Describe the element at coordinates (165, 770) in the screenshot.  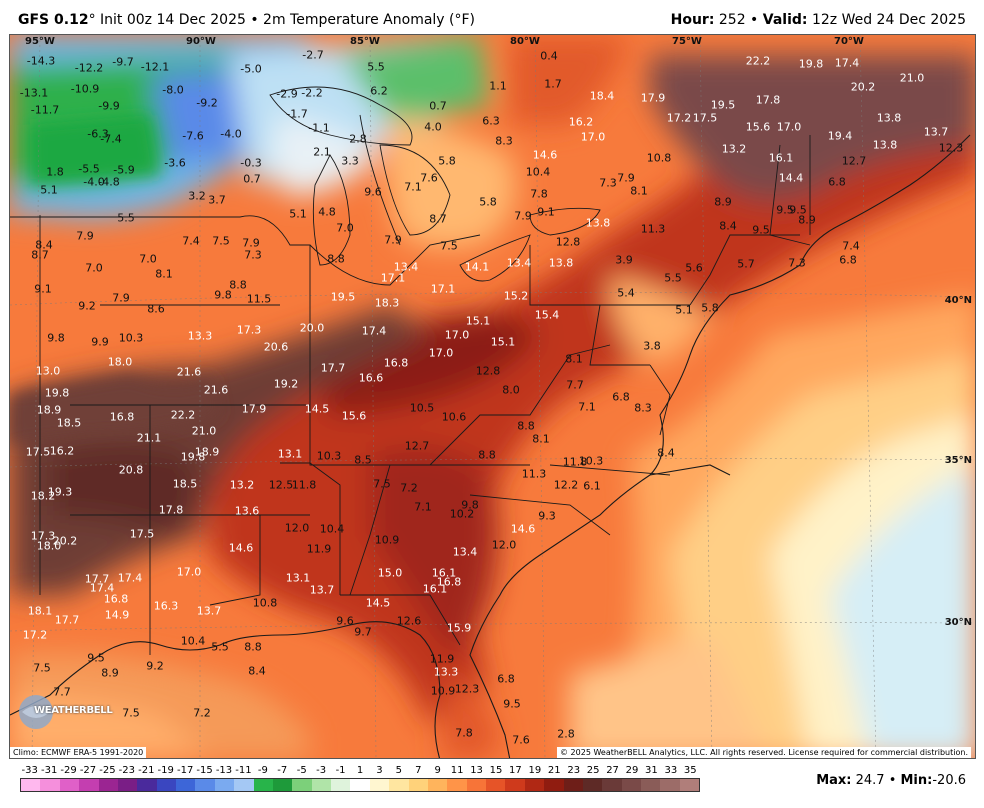
I see `legend-tick-label: -19` at that location.